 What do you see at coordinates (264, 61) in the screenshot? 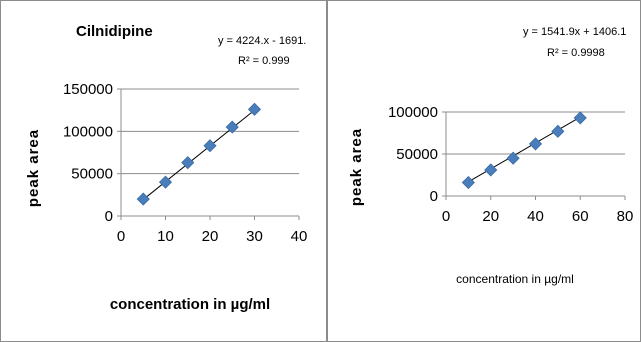
I see `r-squared-label: R² = 0.999` at bounding box center [264, 61].